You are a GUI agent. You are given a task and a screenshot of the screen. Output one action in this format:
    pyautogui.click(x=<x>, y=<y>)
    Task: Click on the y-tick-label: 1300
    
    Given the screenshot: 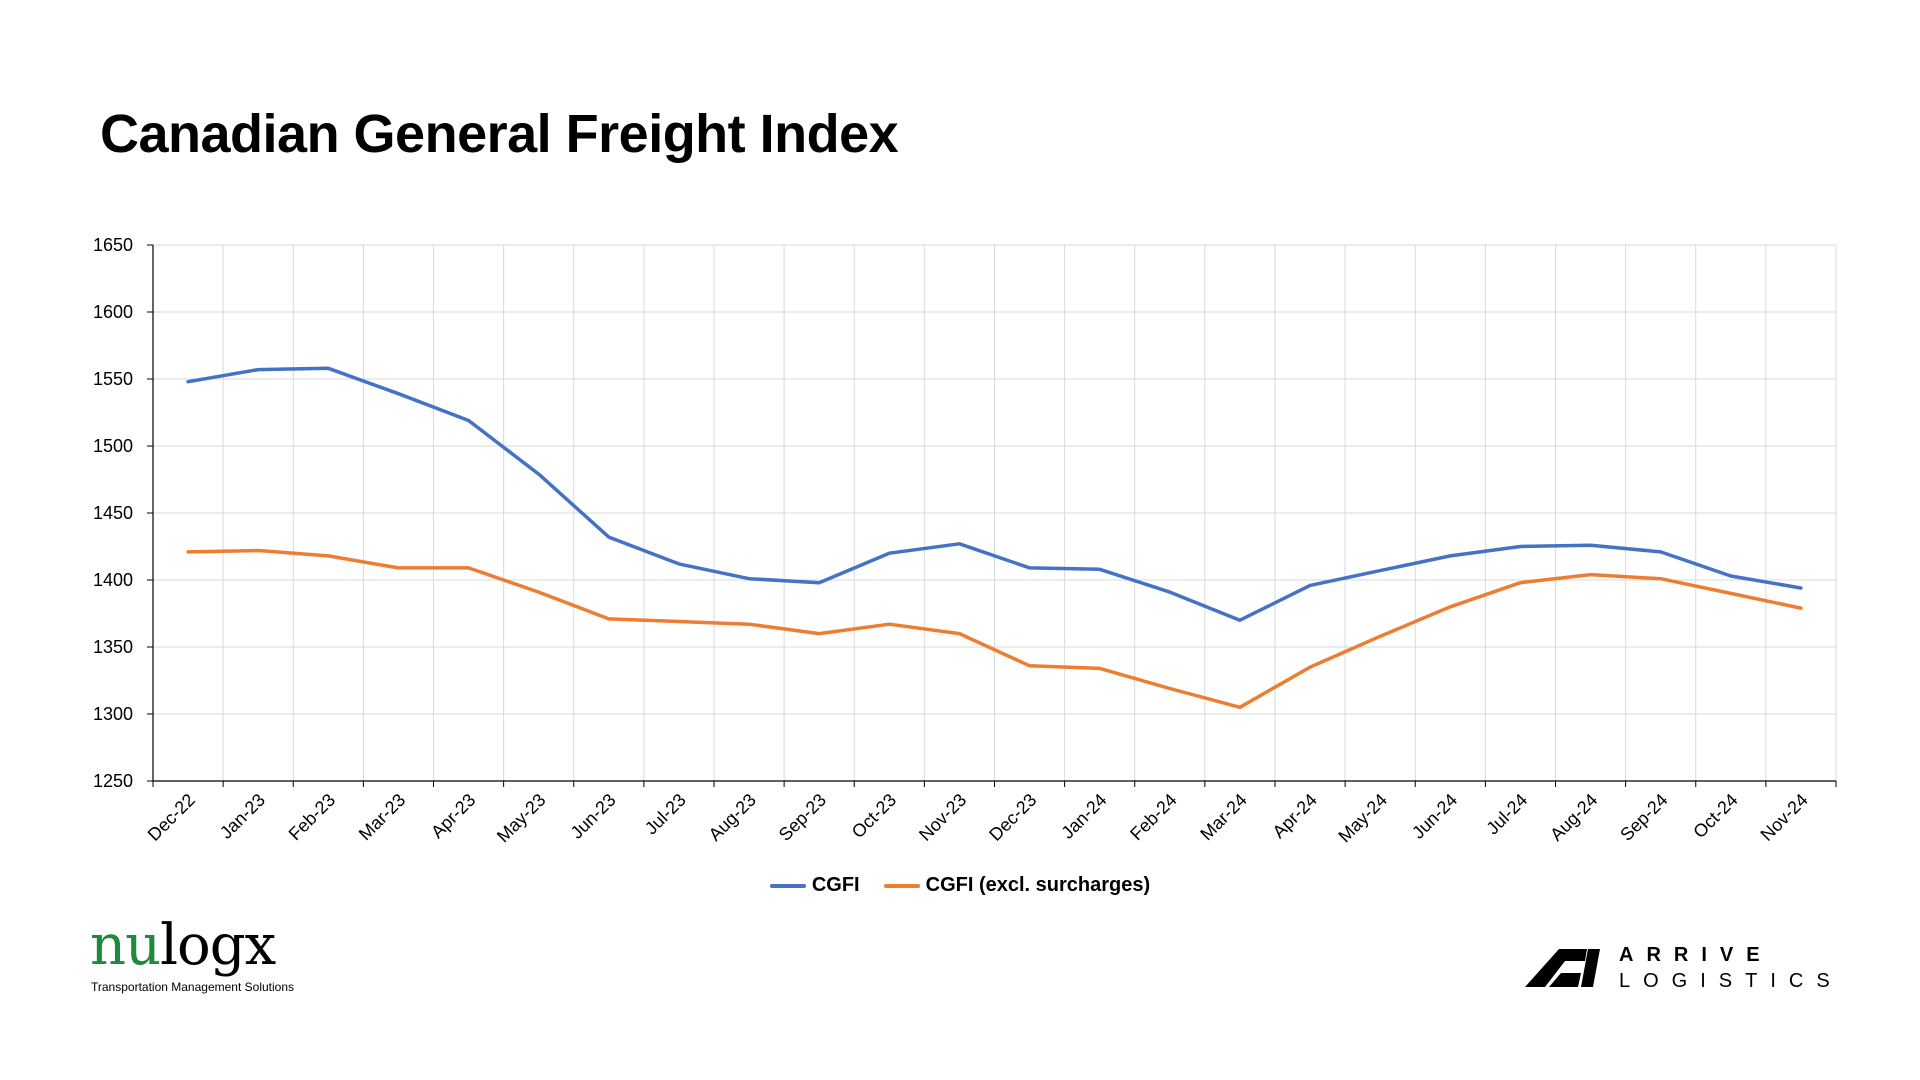 What is the action you would take?
    pyautogui.click(x=113, y=714)
    